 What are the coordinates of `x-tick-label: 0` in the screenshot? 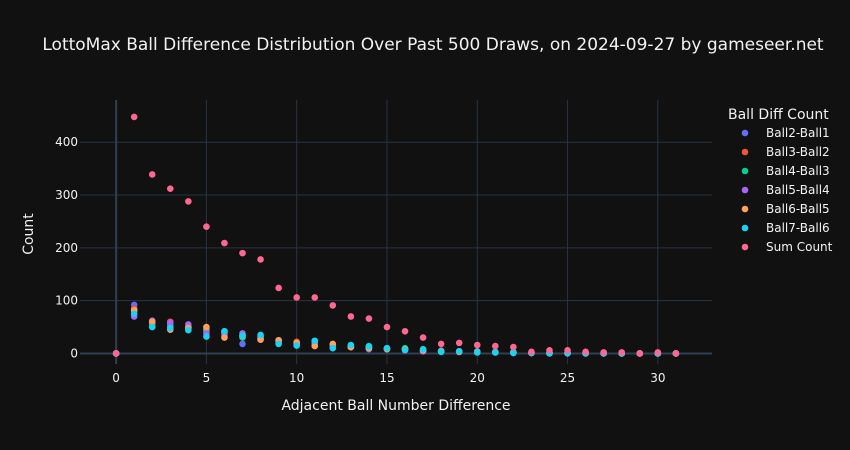 It's located at (116, 378).